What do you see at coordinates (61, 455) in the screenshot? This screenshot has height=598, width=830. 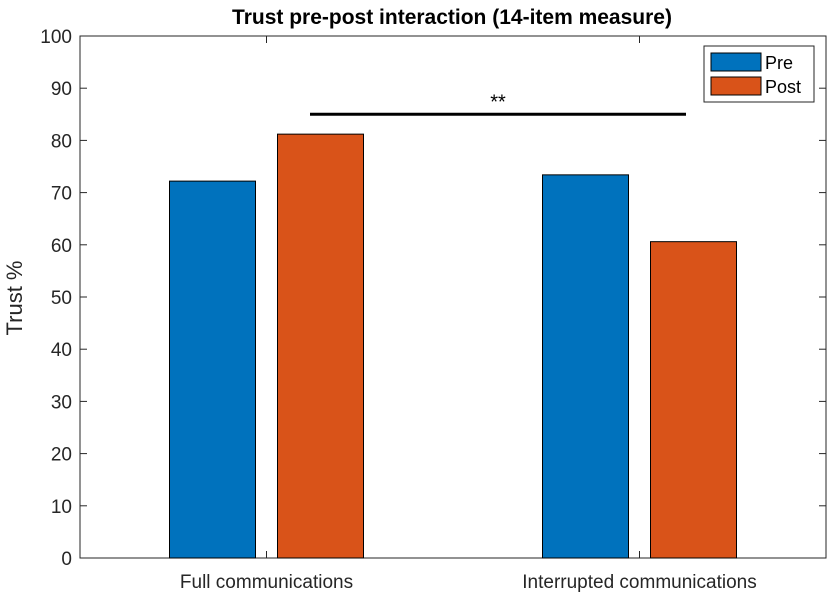 I see `y-tick-label: 20` at bounding box center [61, 455].